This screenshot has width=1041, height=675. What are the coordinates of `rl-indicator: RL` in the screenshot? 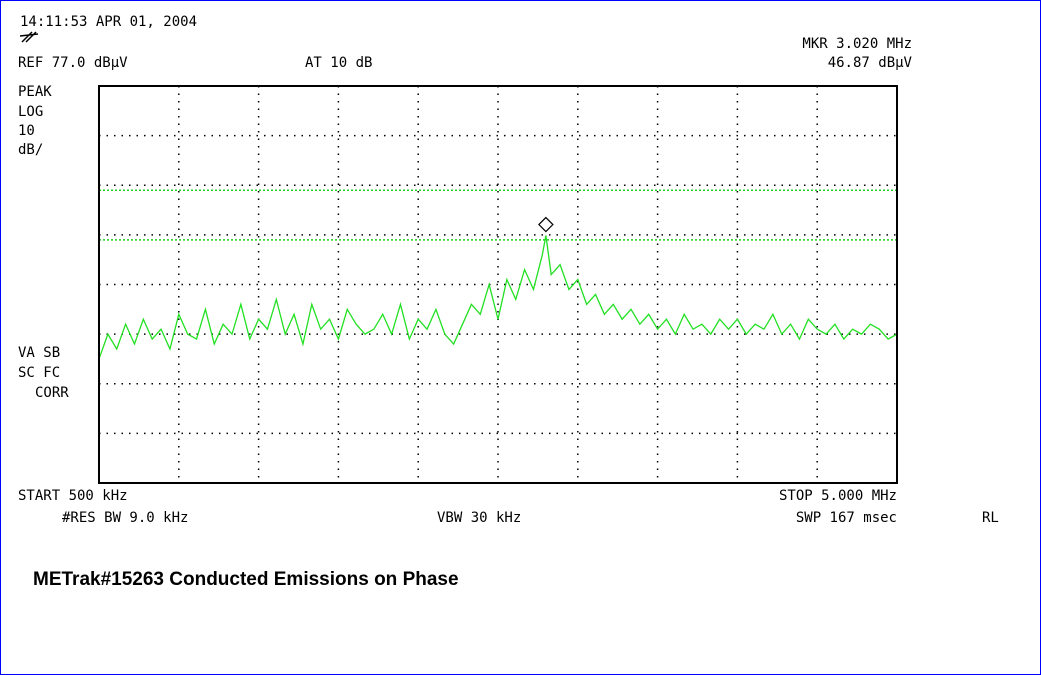 It's located at (990, 518).